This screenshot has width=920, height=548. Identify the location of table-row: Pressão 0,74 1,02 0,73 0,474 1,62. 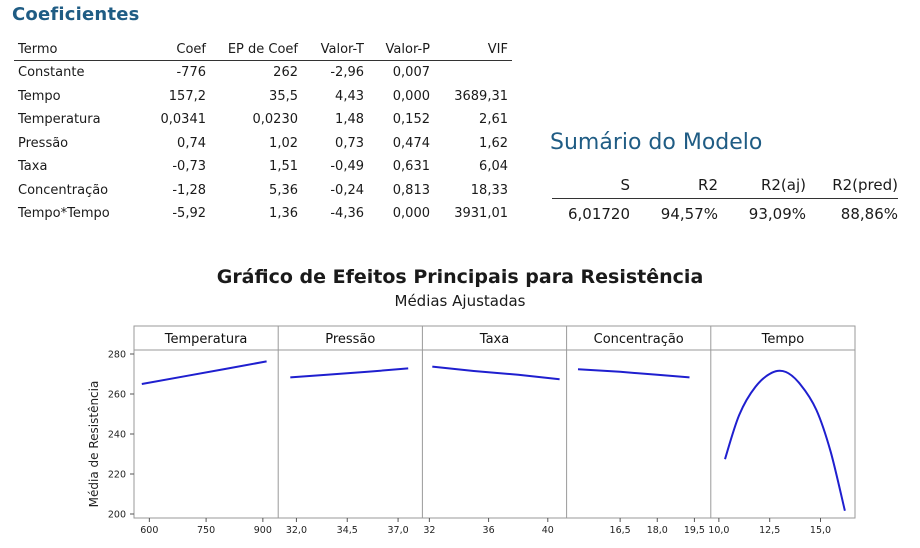
(263, 144).